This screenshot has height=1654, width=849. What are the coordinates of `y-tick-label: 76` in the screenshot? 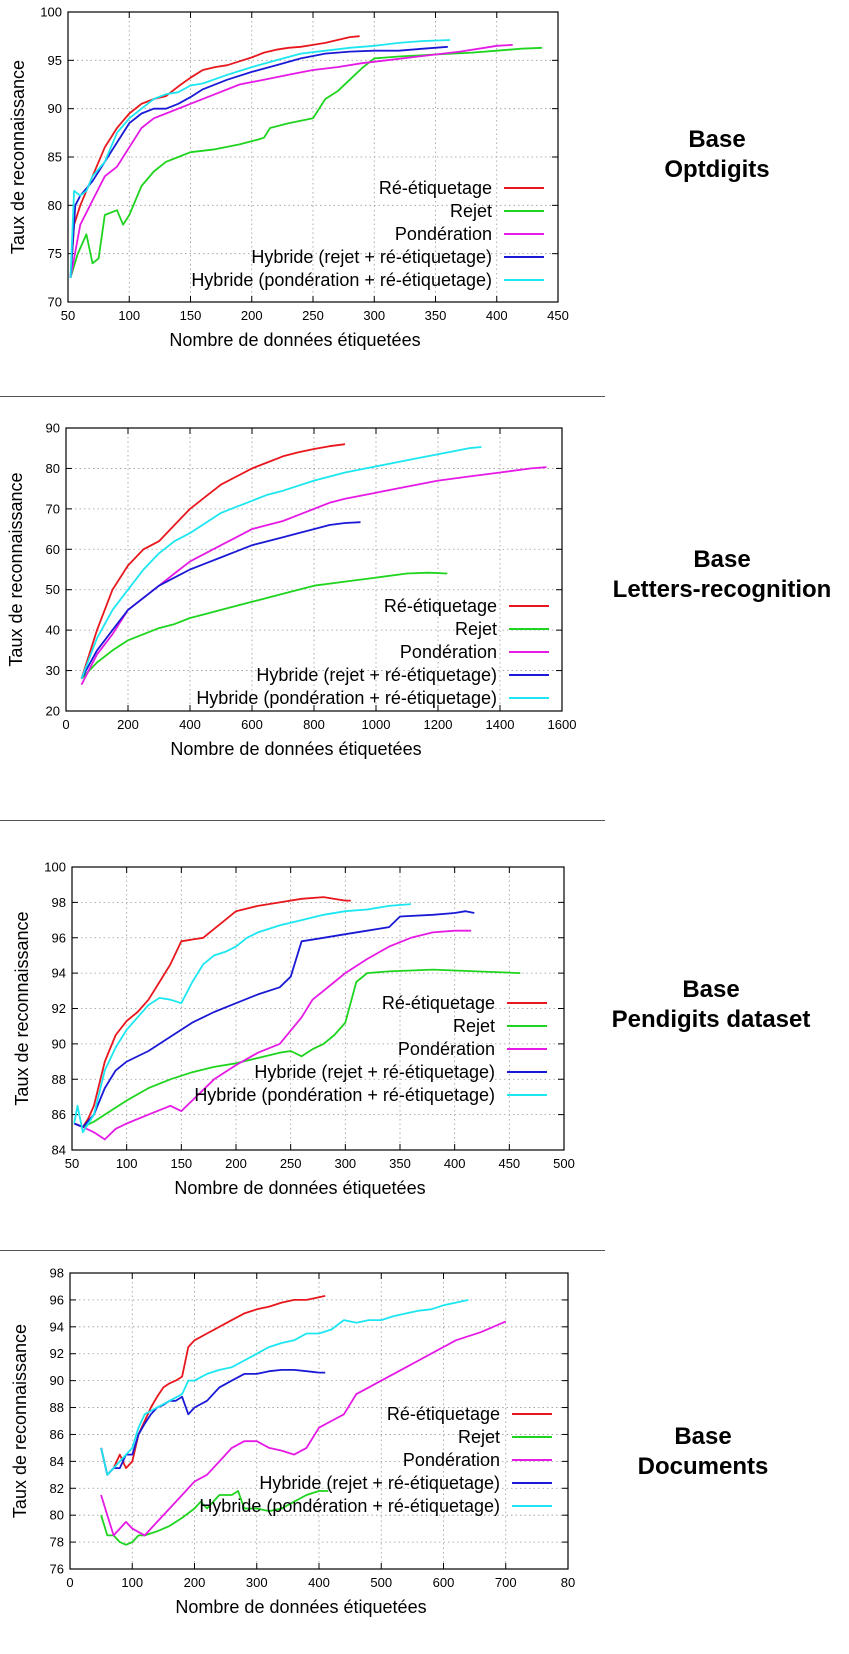 It's located at (57, 1569).